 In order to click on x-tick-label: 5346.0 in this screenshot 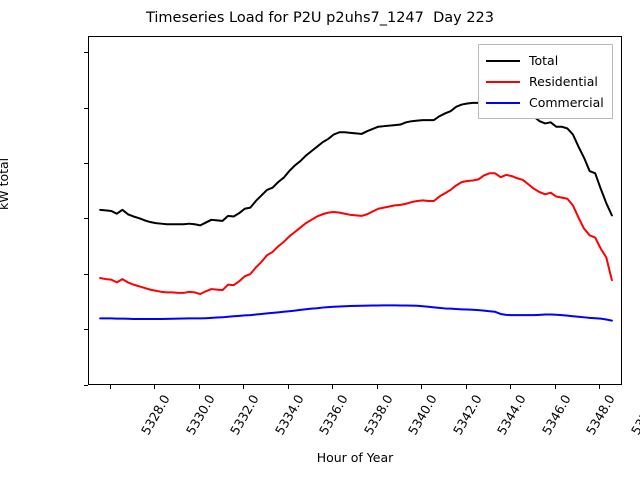, I will do `click(556, 415)`.